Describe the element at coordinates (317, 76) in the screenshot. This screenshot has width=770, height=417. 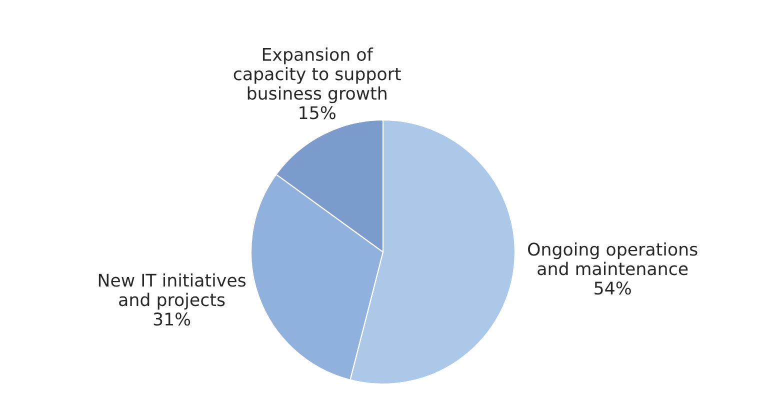
I see `slice-label: Expansion of capacity to support business growth` at that location.